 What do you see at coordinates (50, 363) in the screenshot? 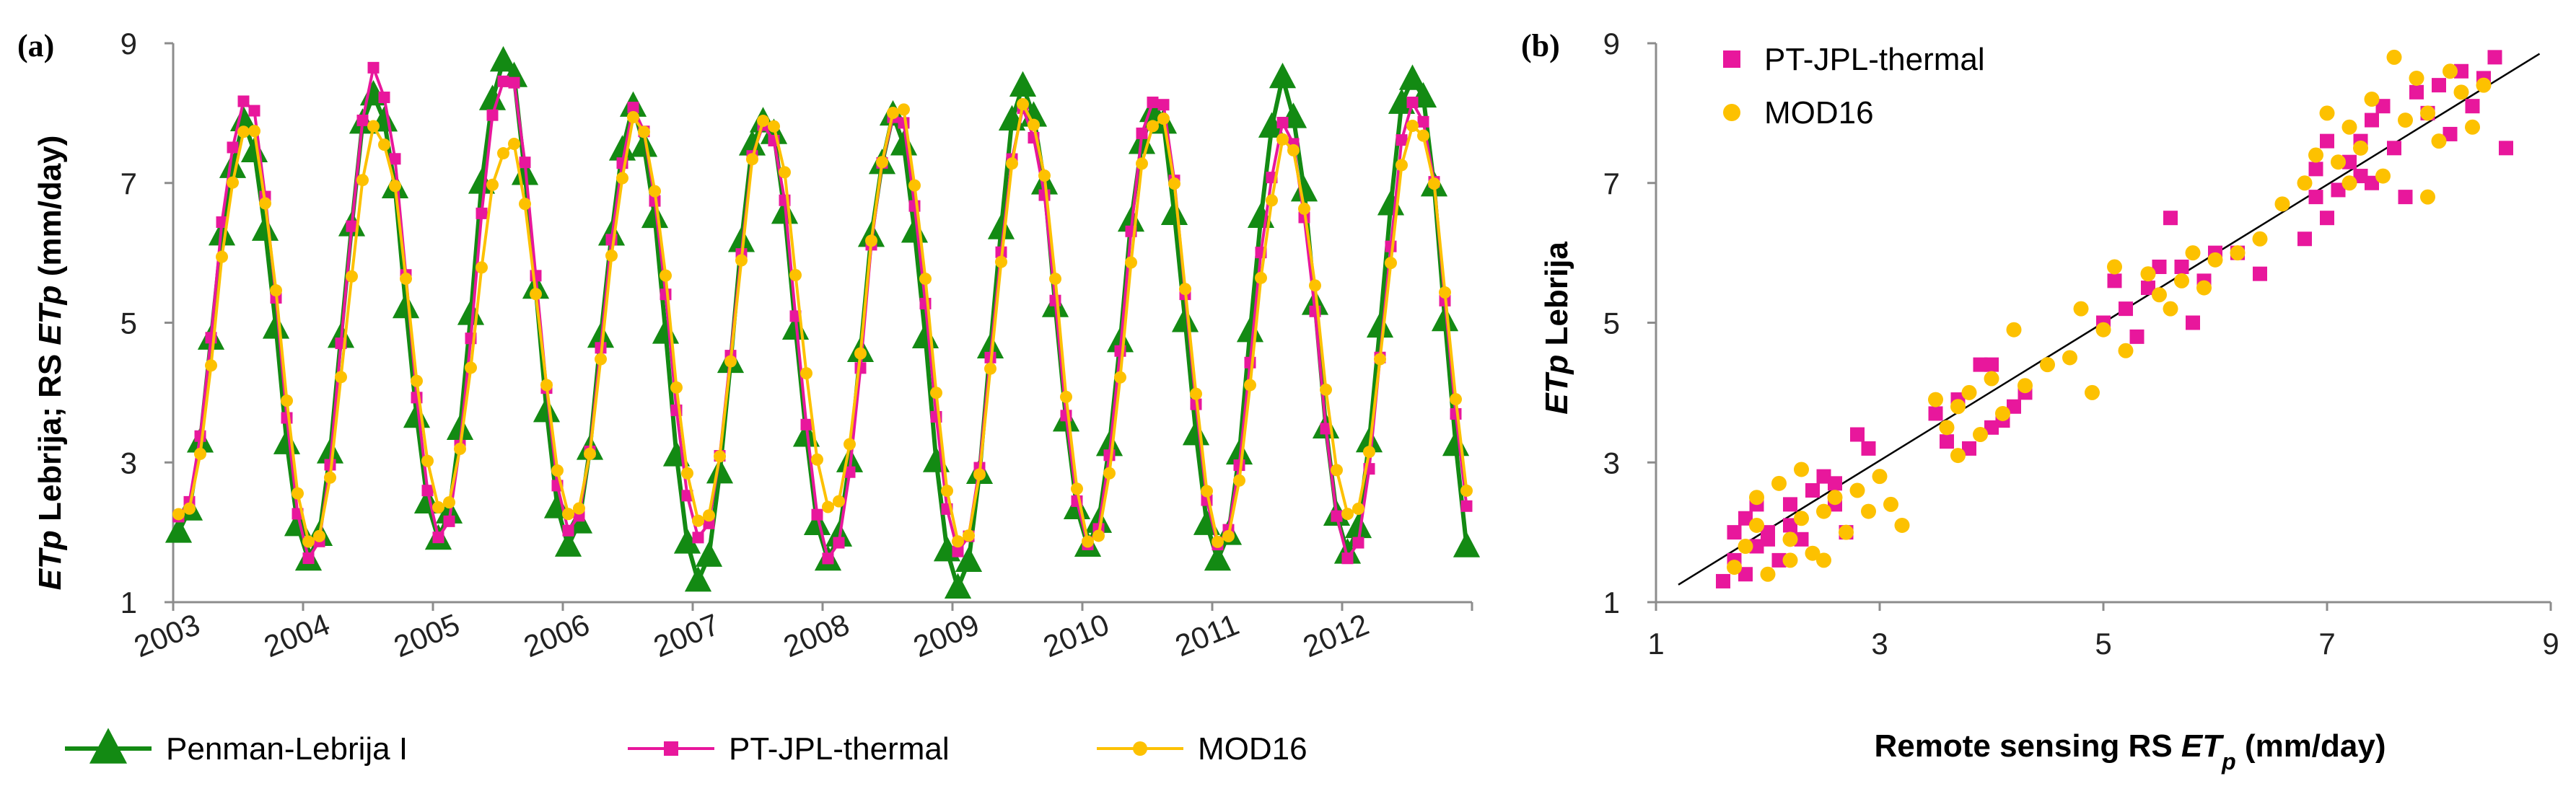
I see `panel-a-y-axis-title: ETp Lebrija; RS ETp (mm/day)` at bounding box center [50, 363].